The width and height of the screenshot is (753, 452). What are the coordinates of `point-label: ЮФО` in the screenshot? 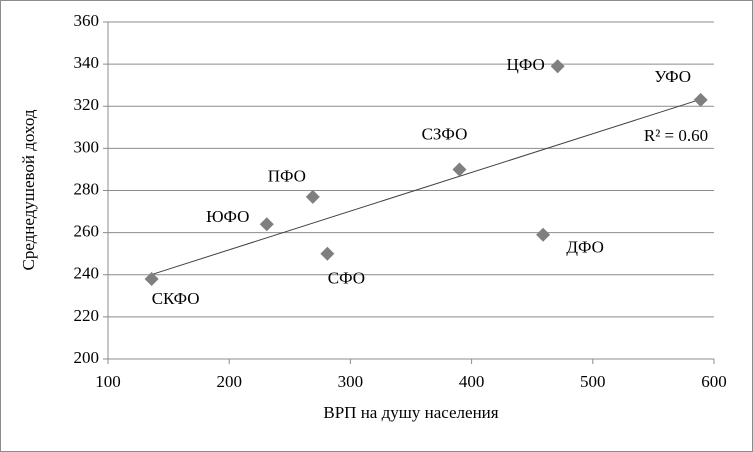 It's located at (227, 216).